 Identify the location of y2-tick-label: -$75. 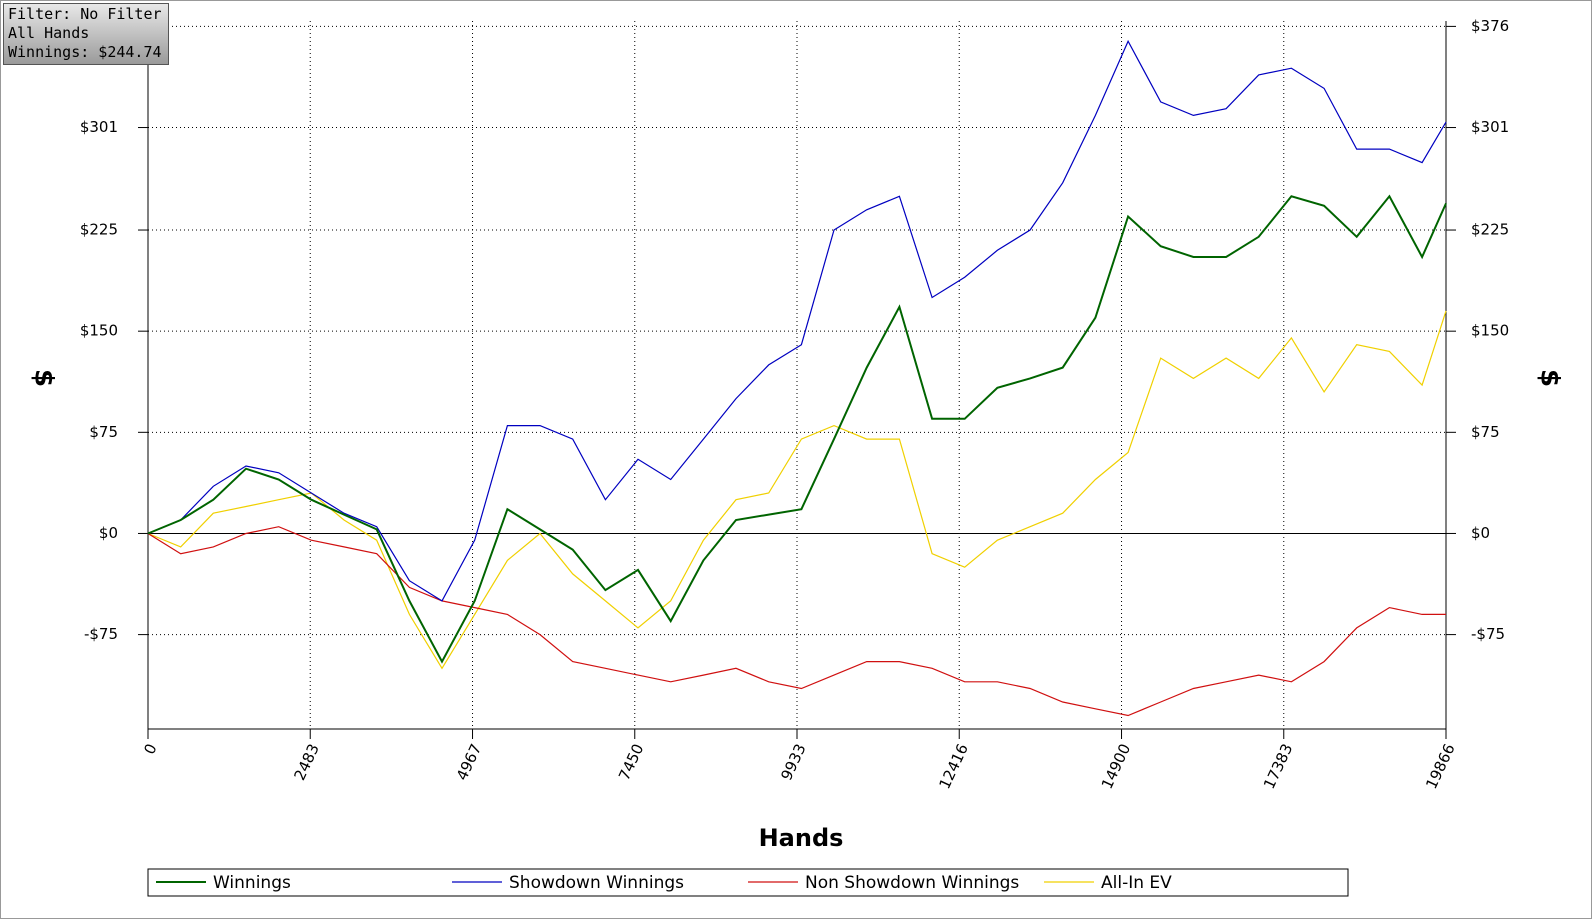
(1488, 634).